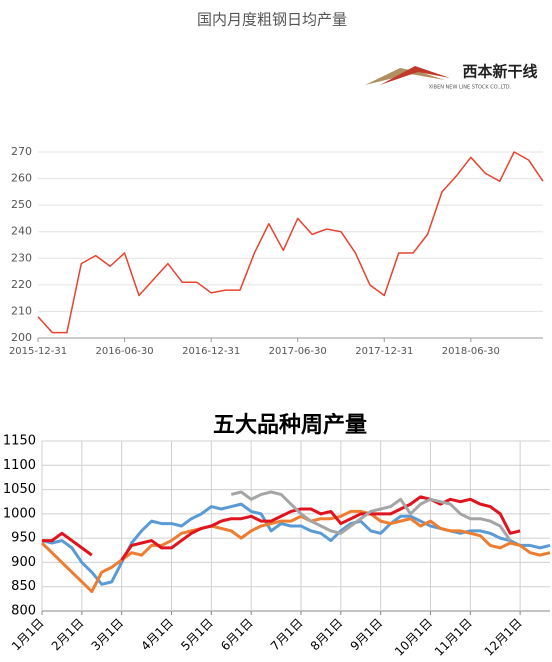  Describe the element at coordinates (68, 635) in the screenshot. I see `x-tick-label: 2月1日` at that location.